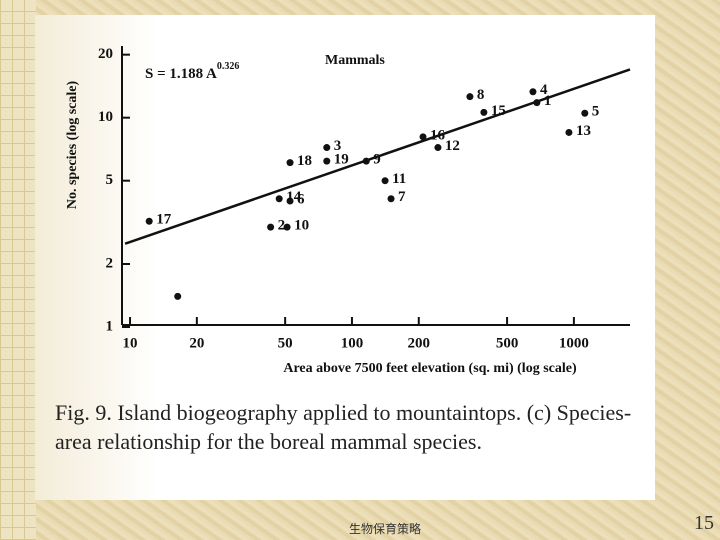  Describe the element at coordinates (596, 112) in the screenshot. I see `point-label: 5` at that location.